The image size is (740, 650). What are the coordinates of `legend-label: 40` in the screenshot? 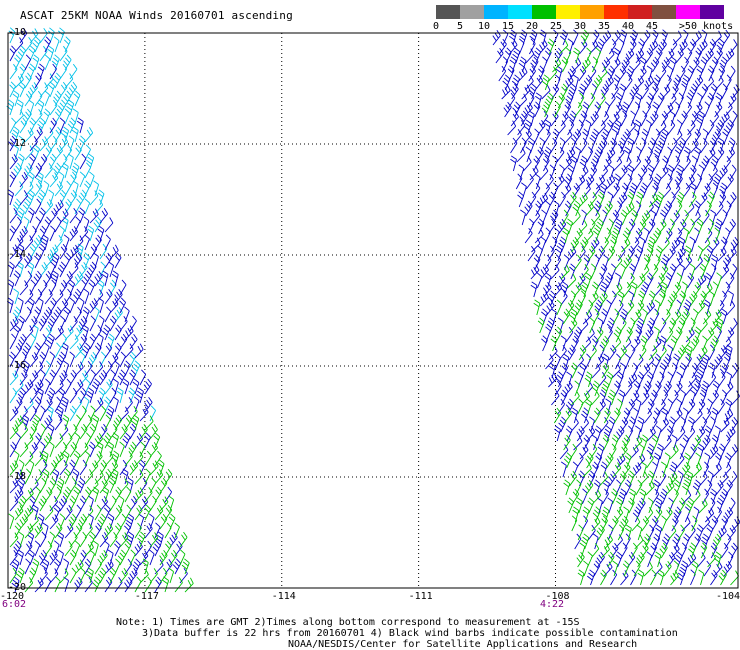 It's located at (628, 26).